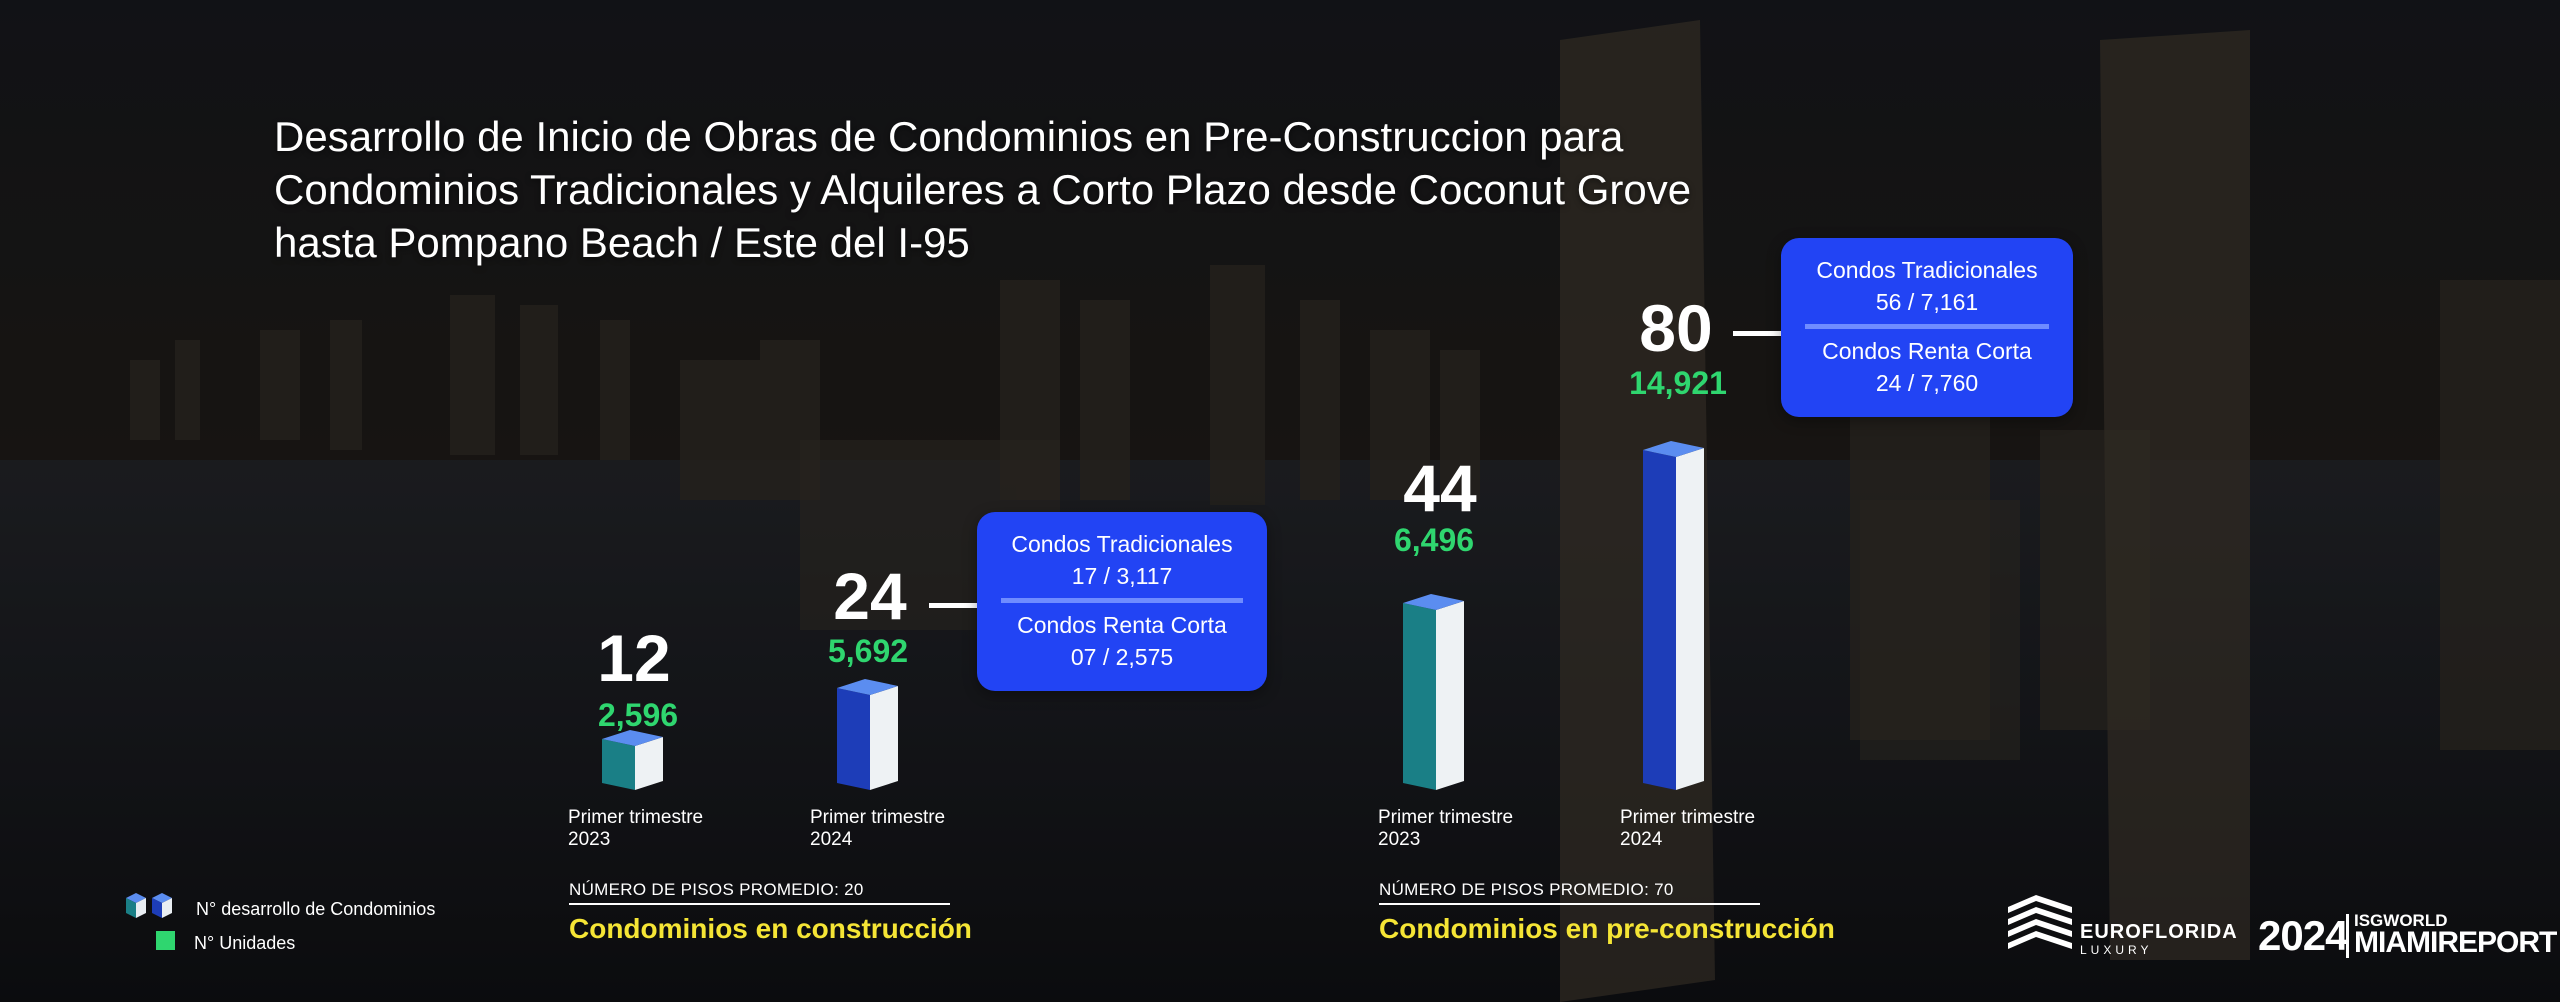 This screenshot has height=1002, width=2560. Describe the element at coordinates (1569, 904) in the screenshot. I see `section-divider-g2` at that location.